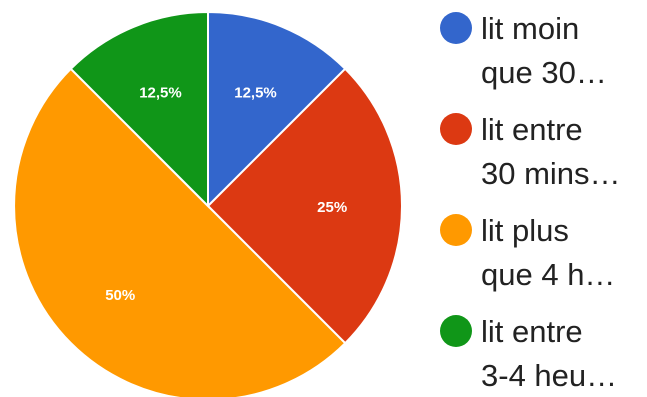 This screenshot has width=647, height=397. Describe the element at coordinates (332, 207) in the screenshot. I see `pie-slice-label-2: 25%` at that location.